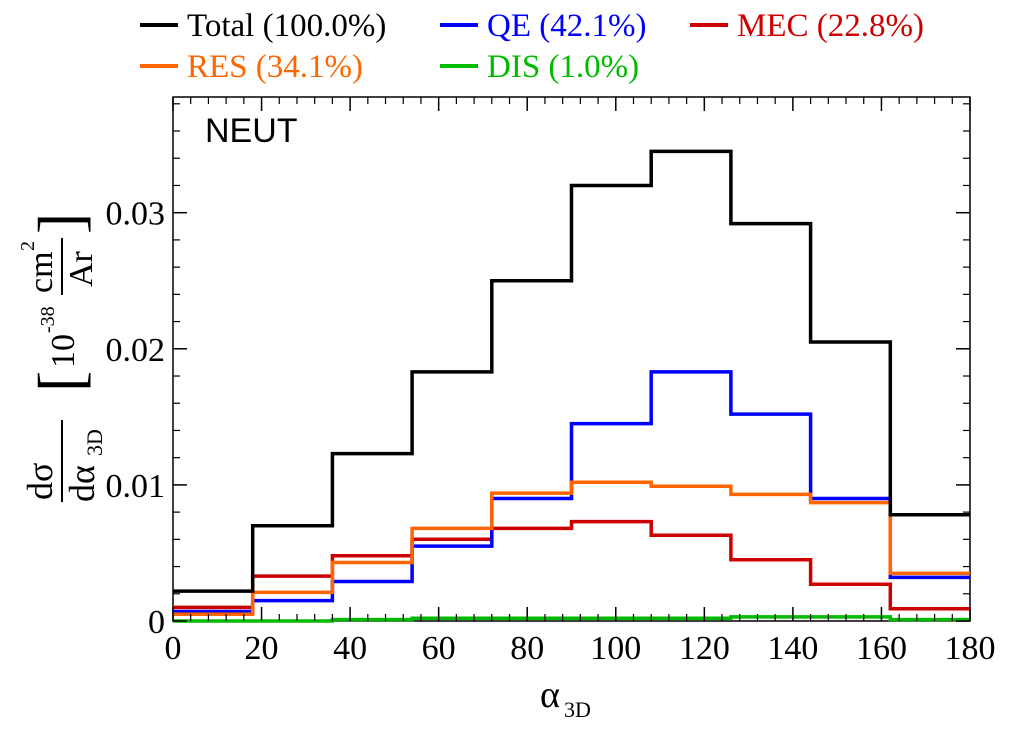  Describe the element at coordinates (60, 381) in the screenshot. I see `y-label-bracket-open: [` at that location.